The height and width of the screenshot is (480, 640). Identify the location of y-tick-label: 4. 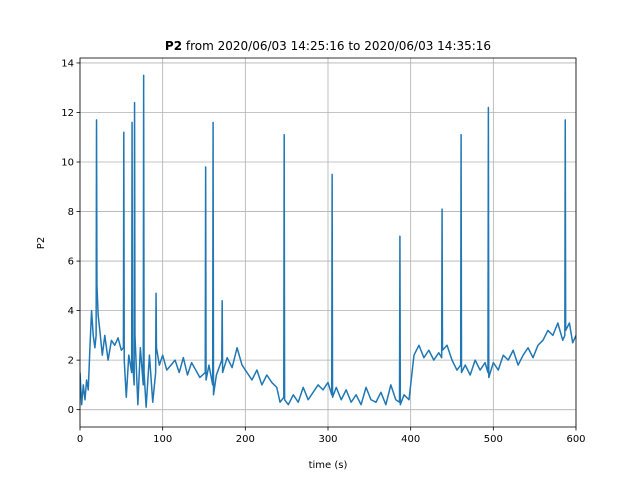
(71, 311).